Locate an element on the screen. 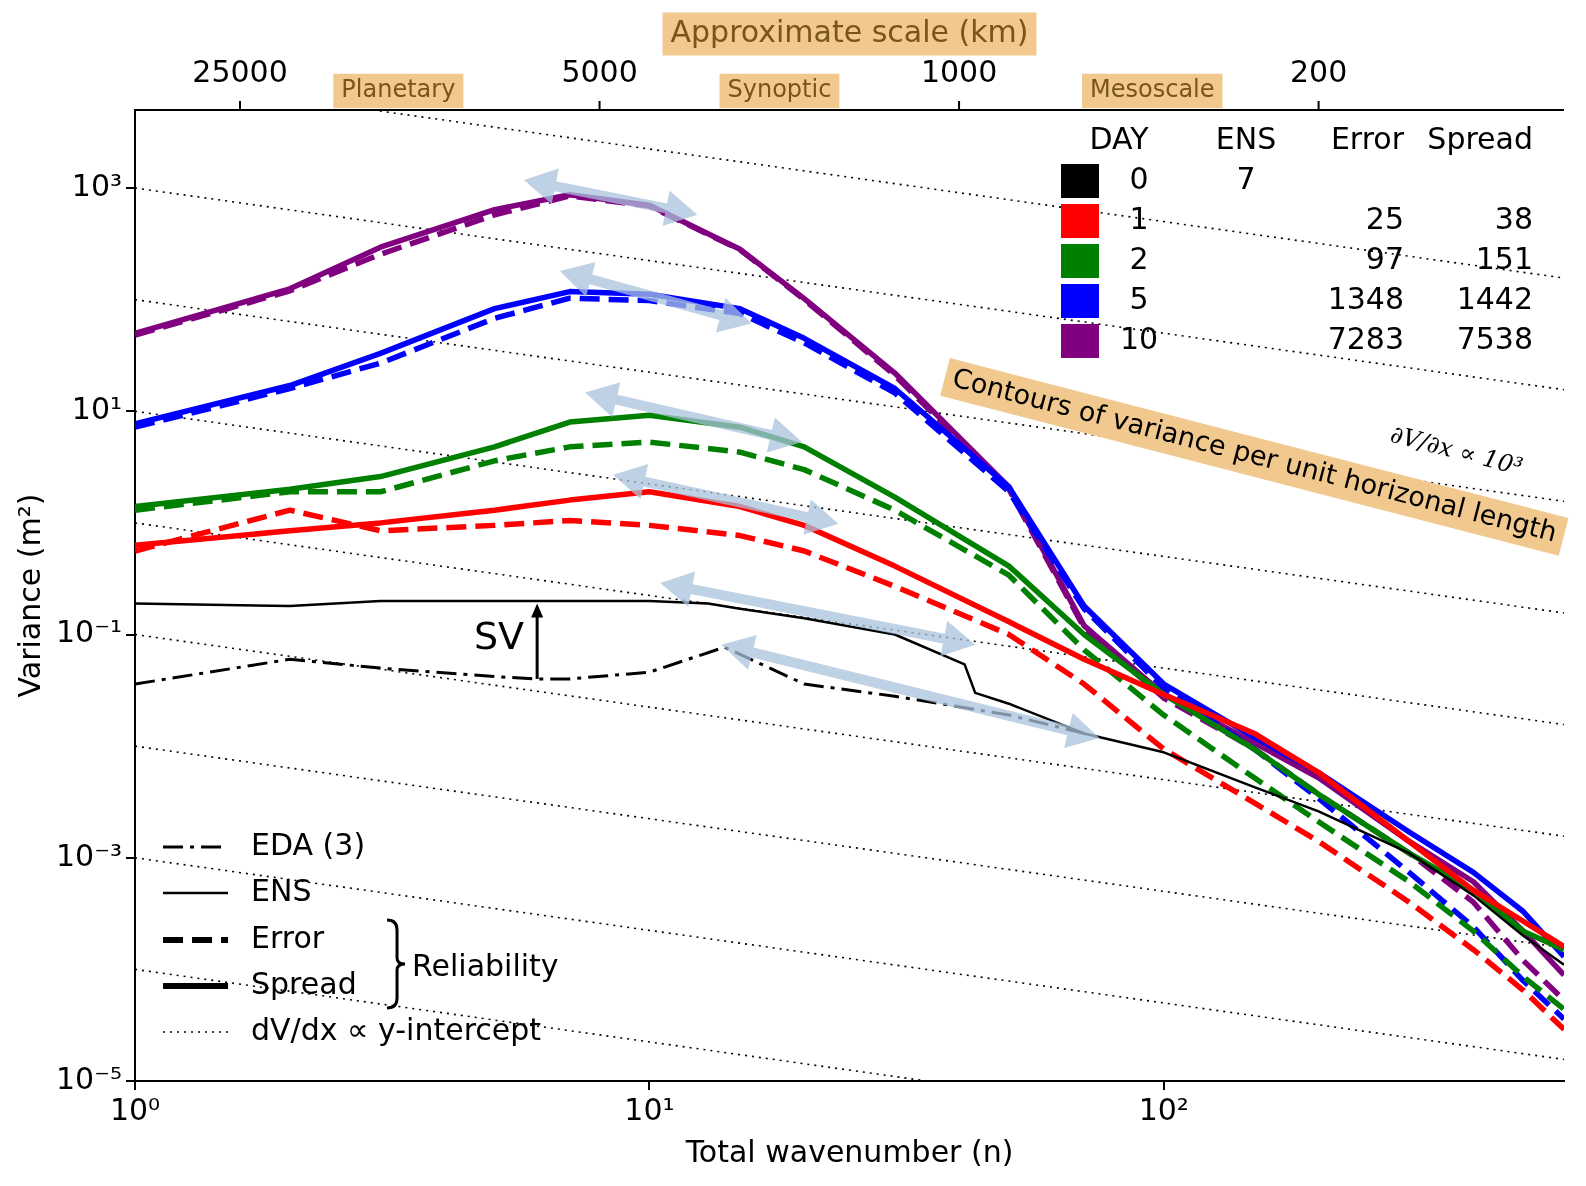 The width and height of the screenshot is (1586, 1186). annotation: 1442 is located at coordinates (1494, 298).